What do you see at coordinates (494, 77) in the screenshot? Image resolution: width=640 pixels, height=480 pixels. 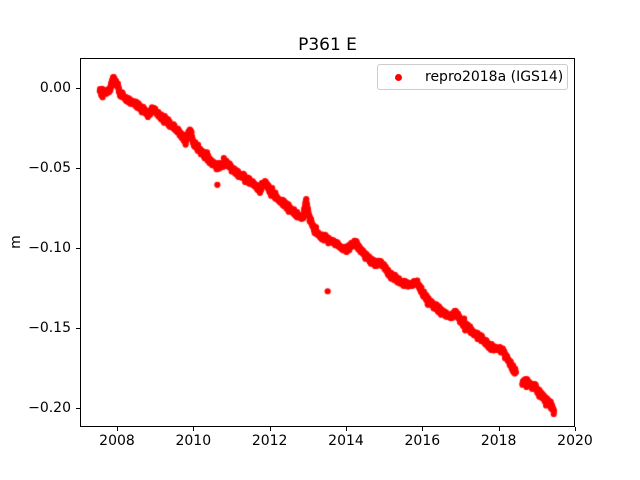 I see `legend-label: repro2018a (IGS14)` at bounding box center [494, 77].